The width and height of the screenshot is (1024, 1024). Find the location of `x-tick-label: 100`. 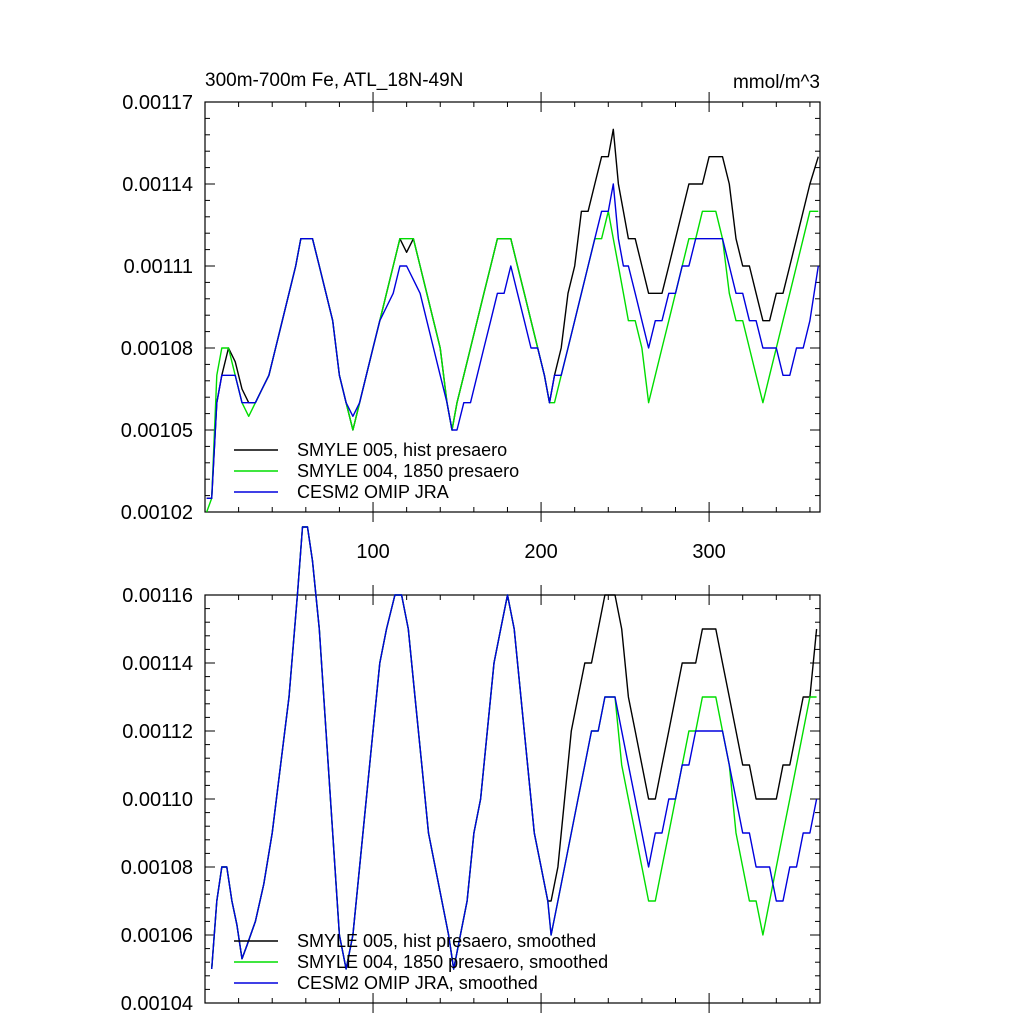

x-tick-label: 100 is located at coordinates (372, 552).